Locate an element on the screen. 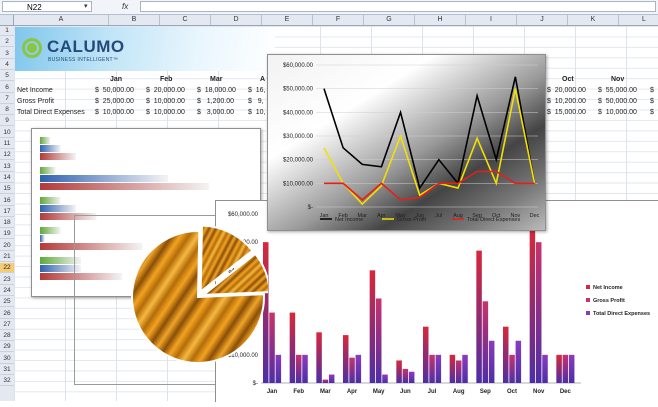 The image size is (658, 407). cell-value: $ 55,000.00 is located at coordinates (617, 90).